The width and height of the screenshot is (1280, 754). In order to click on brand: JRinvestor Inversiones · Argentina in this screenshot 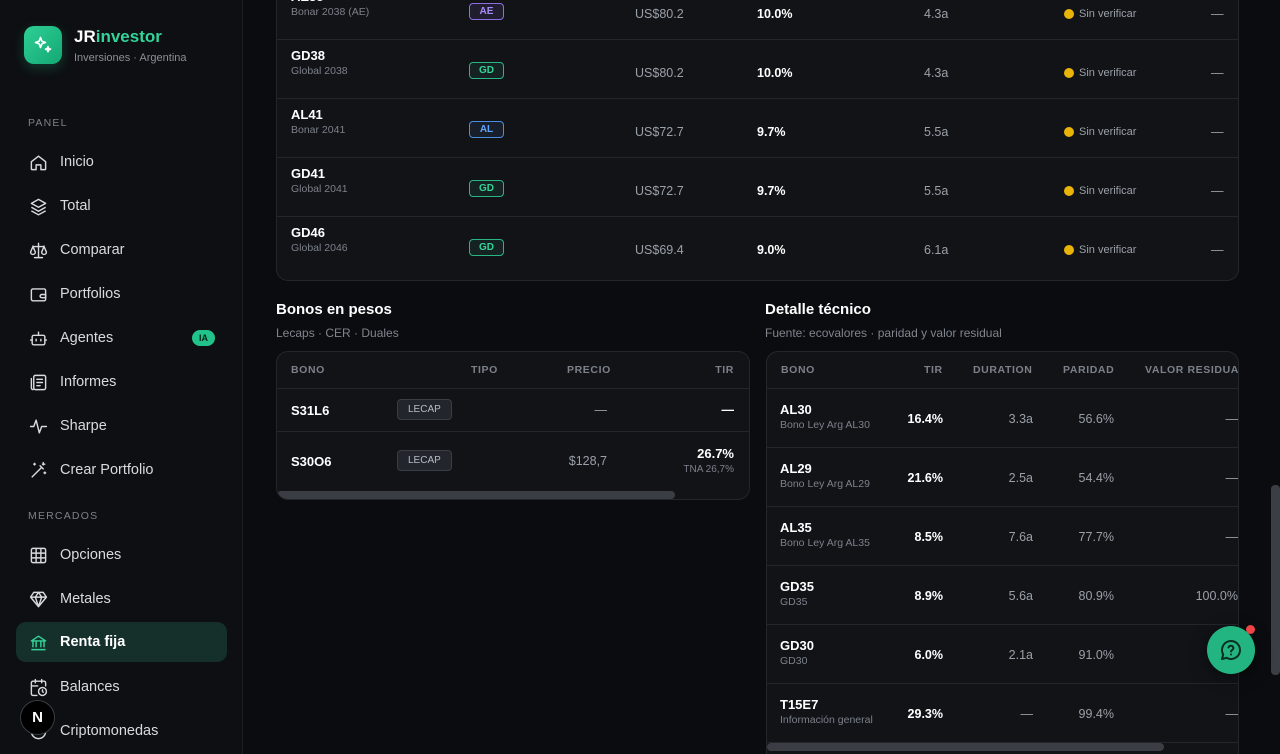, I will do `click(105, 45)`.